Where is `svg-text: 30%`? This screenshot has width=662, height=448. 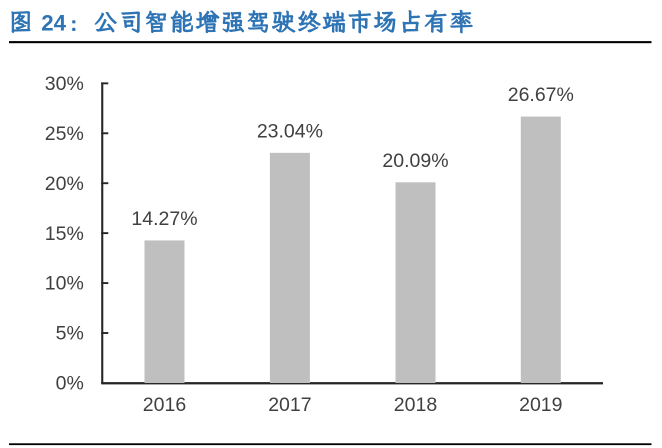
svg-text: 30% is located at coordinates (64, 84).